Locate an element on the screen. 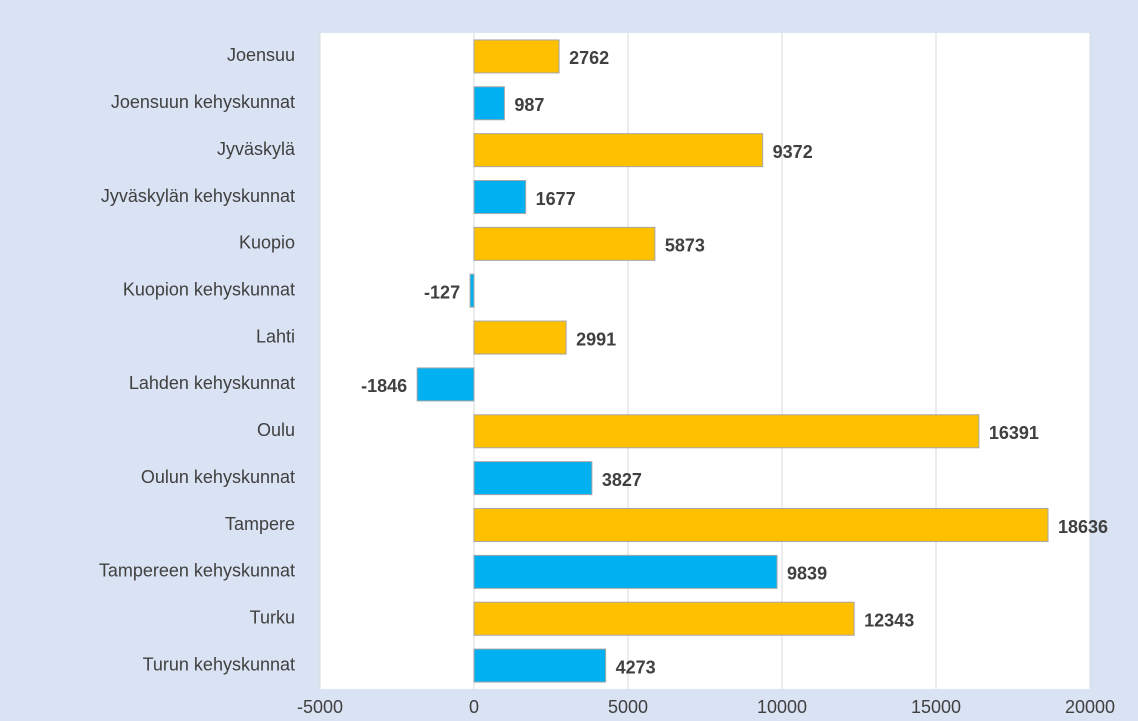 The height and width of the screenshot is (721, 1138). y-tick-label: Kuopion kehyskunnat is located at coordinates (209, 289).